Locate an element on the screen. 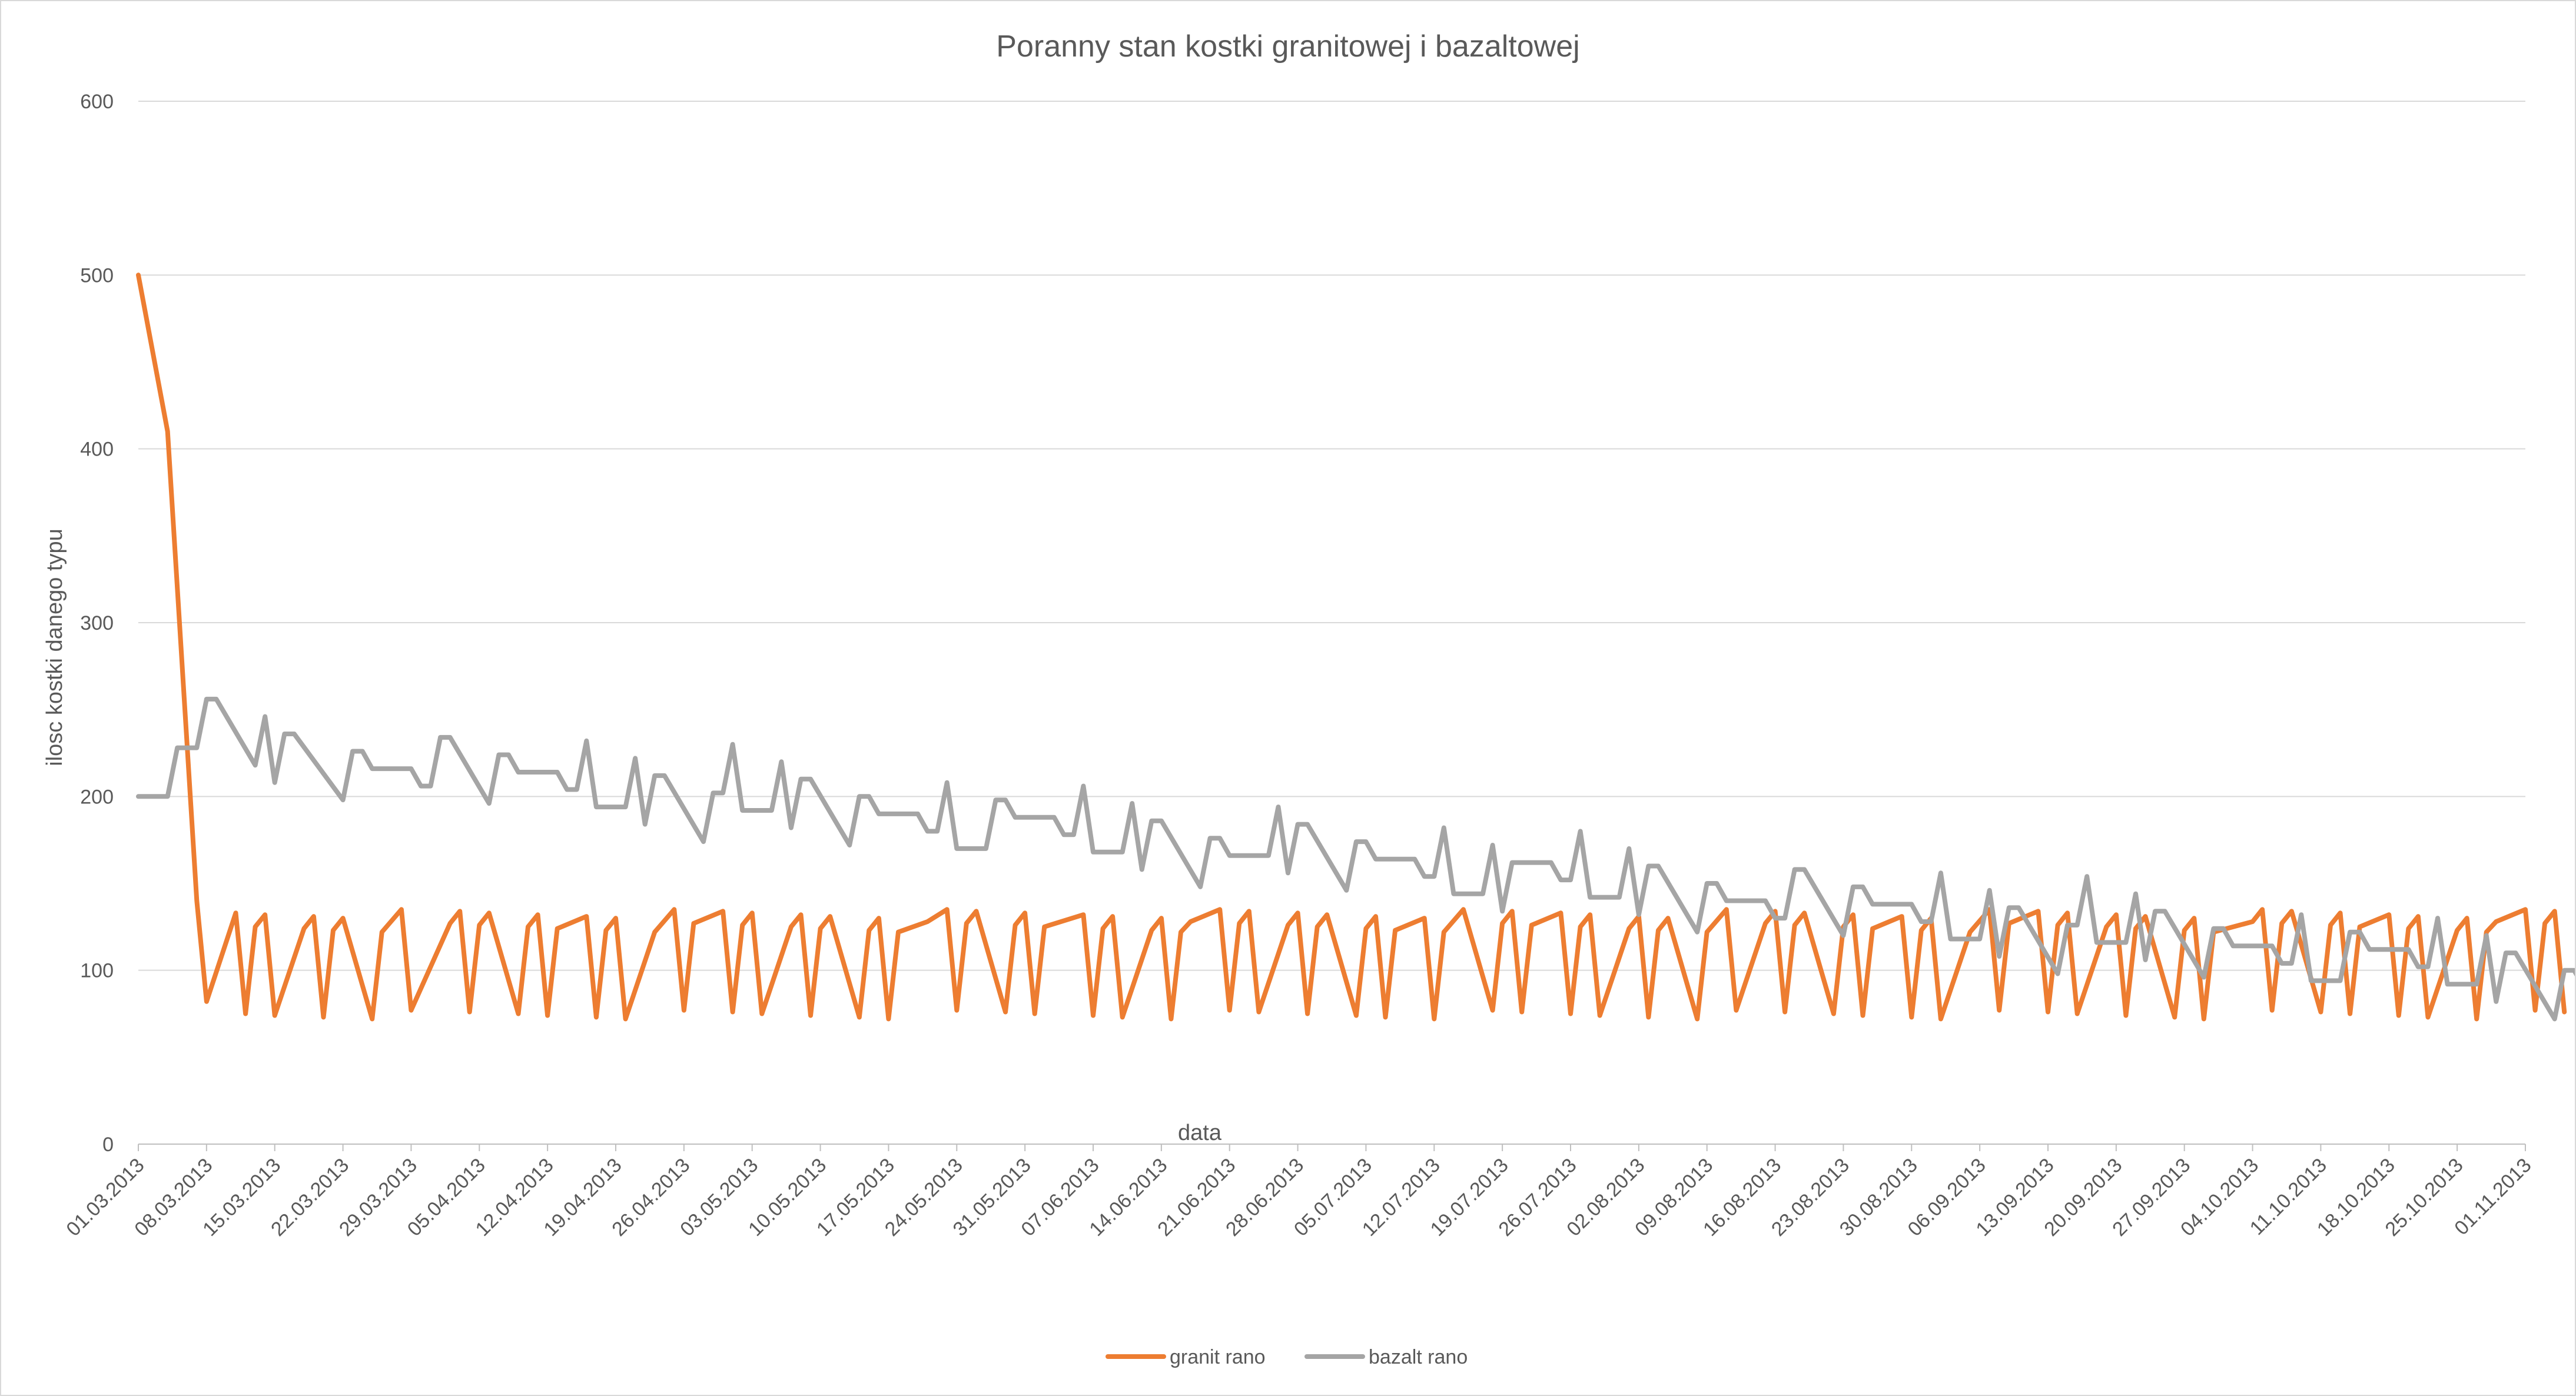  legend-label: granit rano is located at coordinates (1218, 1357).